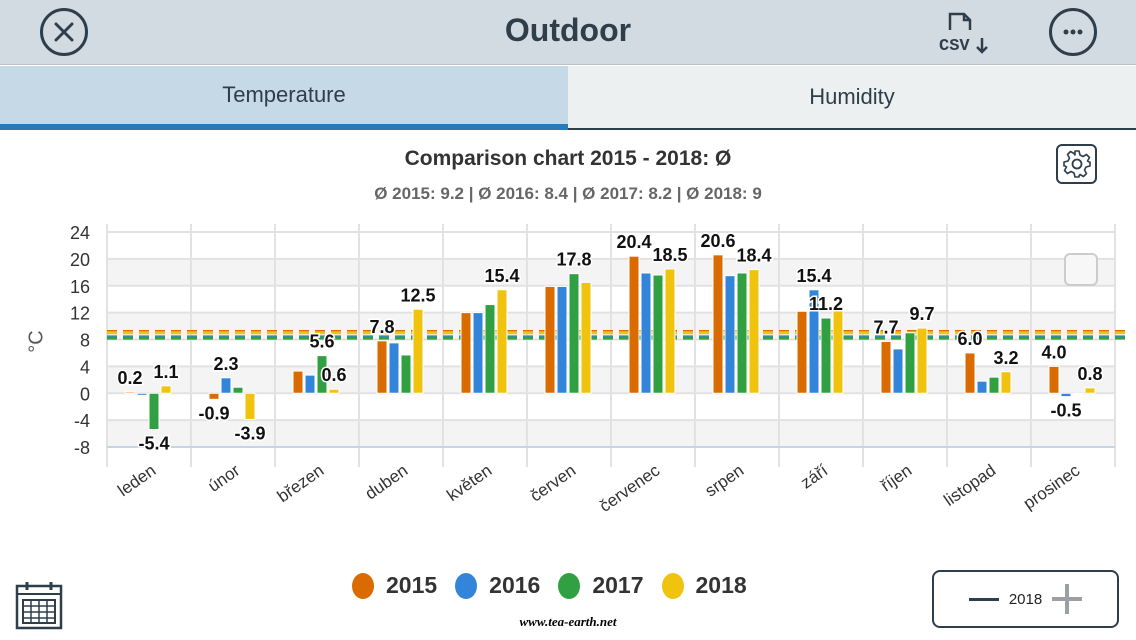 This screenshot has width=1136, height=640. What do you see at coordinates (586, 337) in the screenshot?
I see `bar-2018-červen` at bounding box center [586, 337].